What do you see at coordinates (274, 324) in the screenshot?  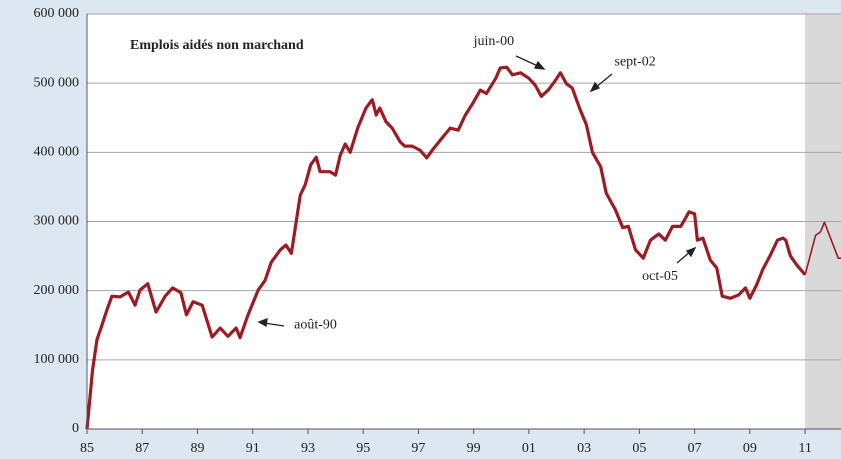 I see `arrow` at bounding box center [274, 324].